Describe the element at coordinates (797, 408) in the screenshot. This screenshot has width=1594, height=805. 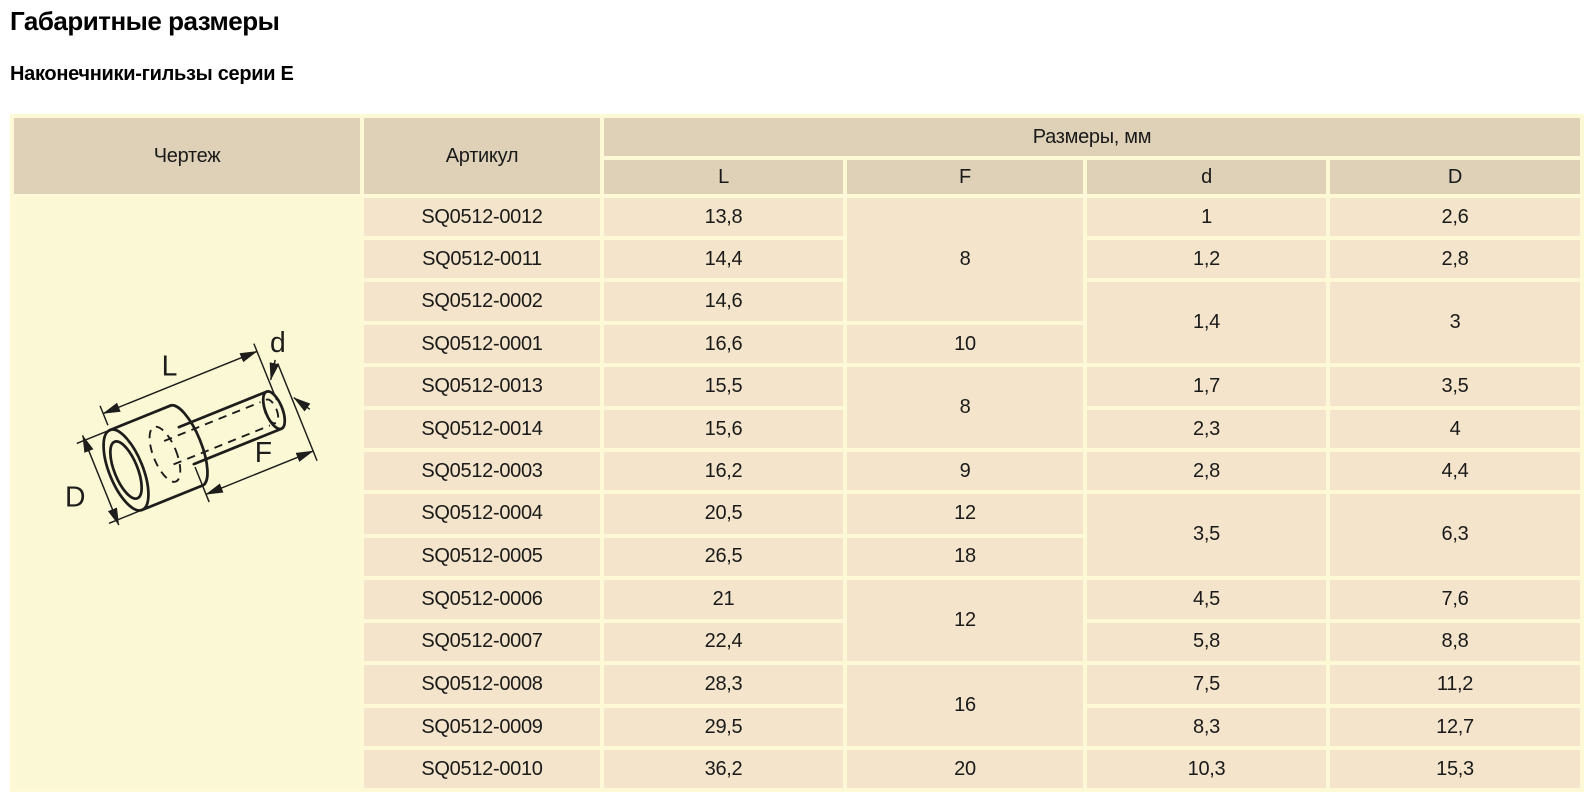
I see `table-row: SQ0512-0013 15,5 8 1,7 3,5` at that location.